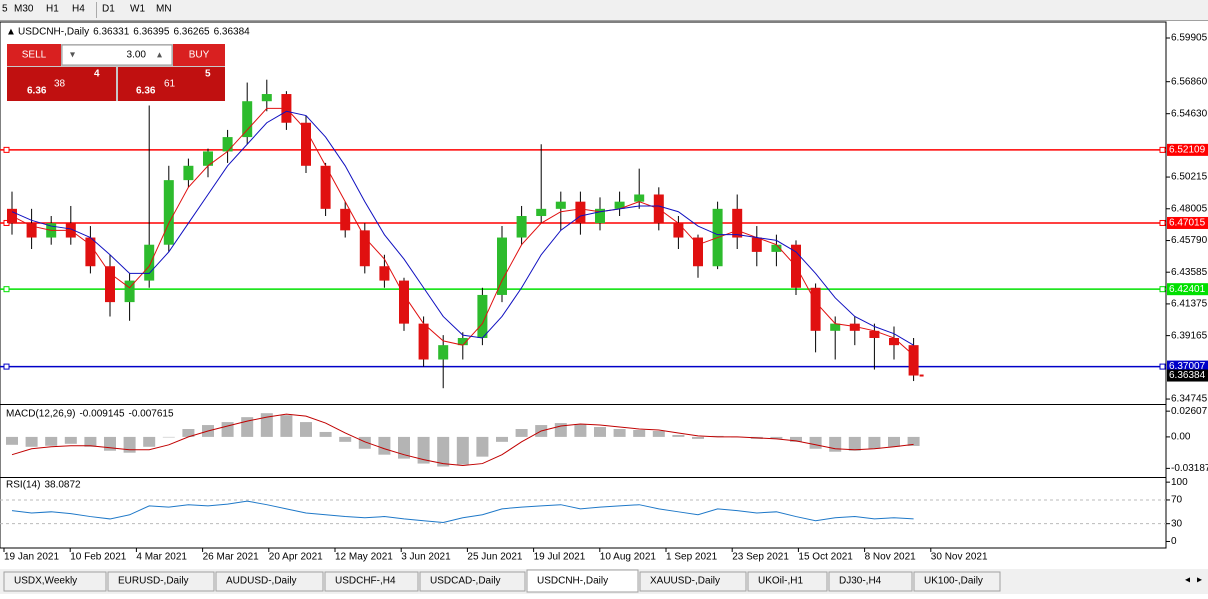 The image size is (1208, 599). I want to click on timeframe-button: MN, so click(164, 9).